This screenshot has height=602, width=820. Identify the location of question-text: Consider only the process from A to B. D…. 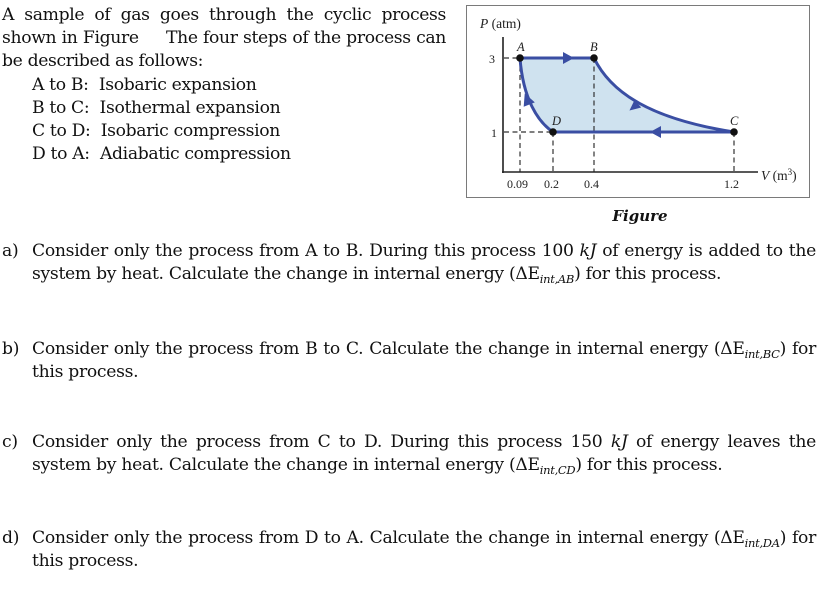
(424, 262).